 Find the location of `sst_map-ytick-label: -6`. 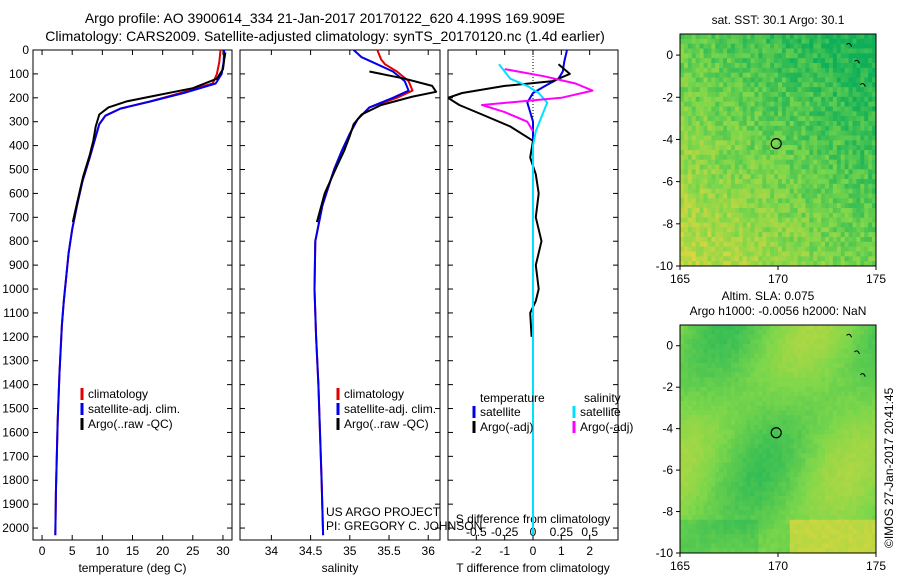

sst_map-ytick-label: -6 is located at coordinates (667, 182).